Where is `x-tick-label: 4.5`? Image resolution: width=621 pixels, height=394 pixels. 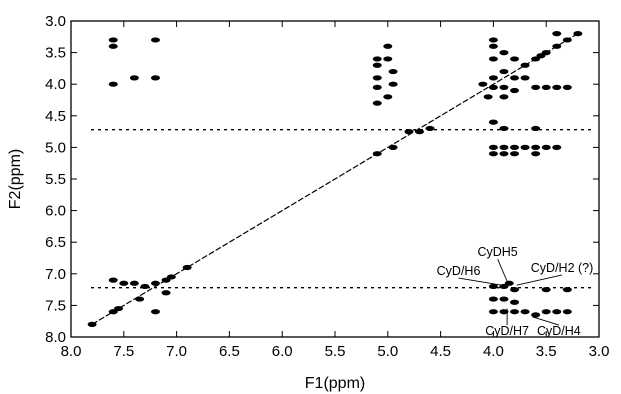 x-tick-label: 4.5 is located at coordinates (440, 351).